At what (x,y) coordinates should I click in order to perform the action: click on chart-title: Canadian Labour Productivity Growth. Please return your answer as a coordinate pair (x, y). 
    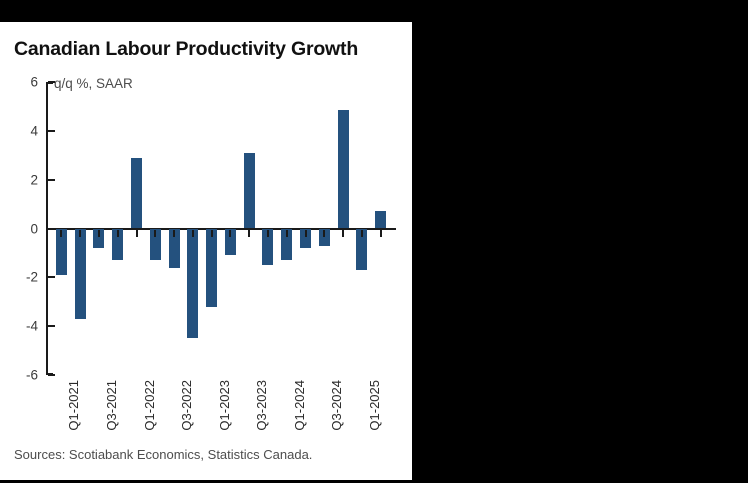
    Looking at the image, I should click on (186, 49).